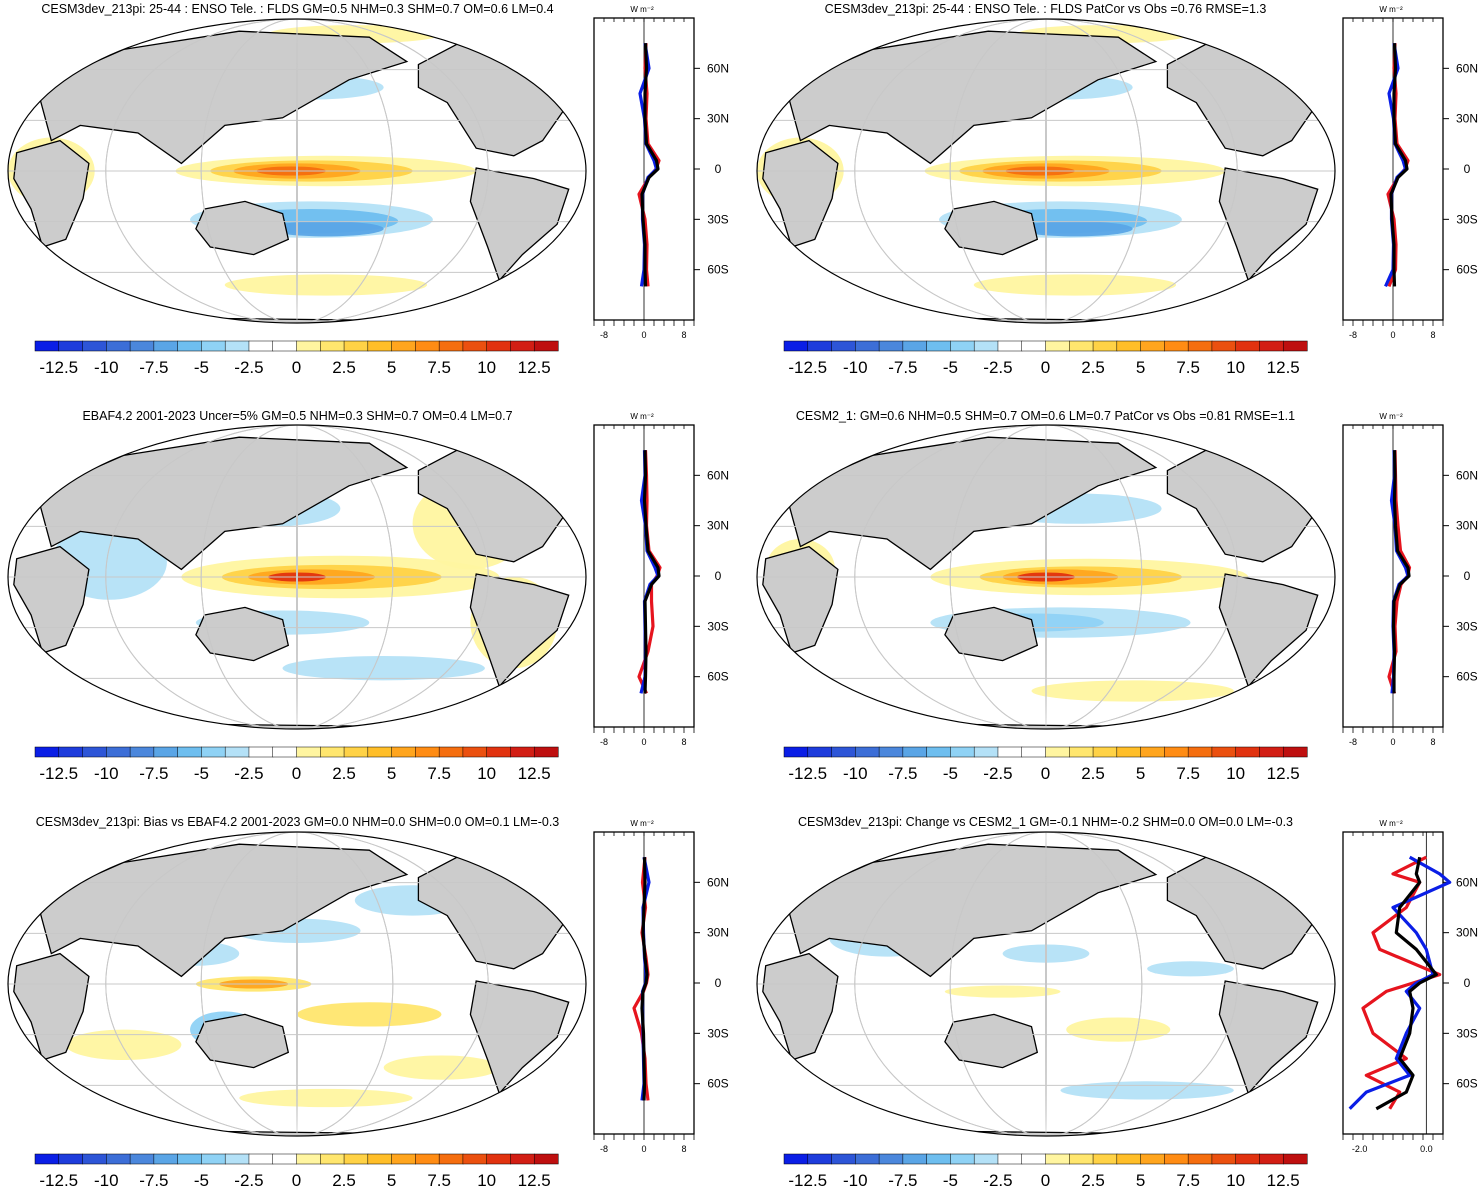 The image size is (1483, 1187). I want to click on continent-samerica, so click(519, 224).